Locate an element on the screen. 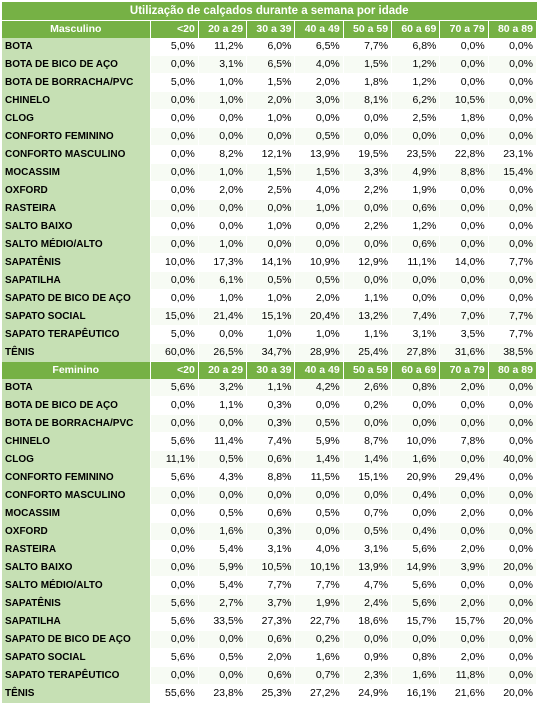 Image resolution: width=539 pixels, height=703 pixels. percentage-cell: 0,5% is located at coordinates (368, 531).